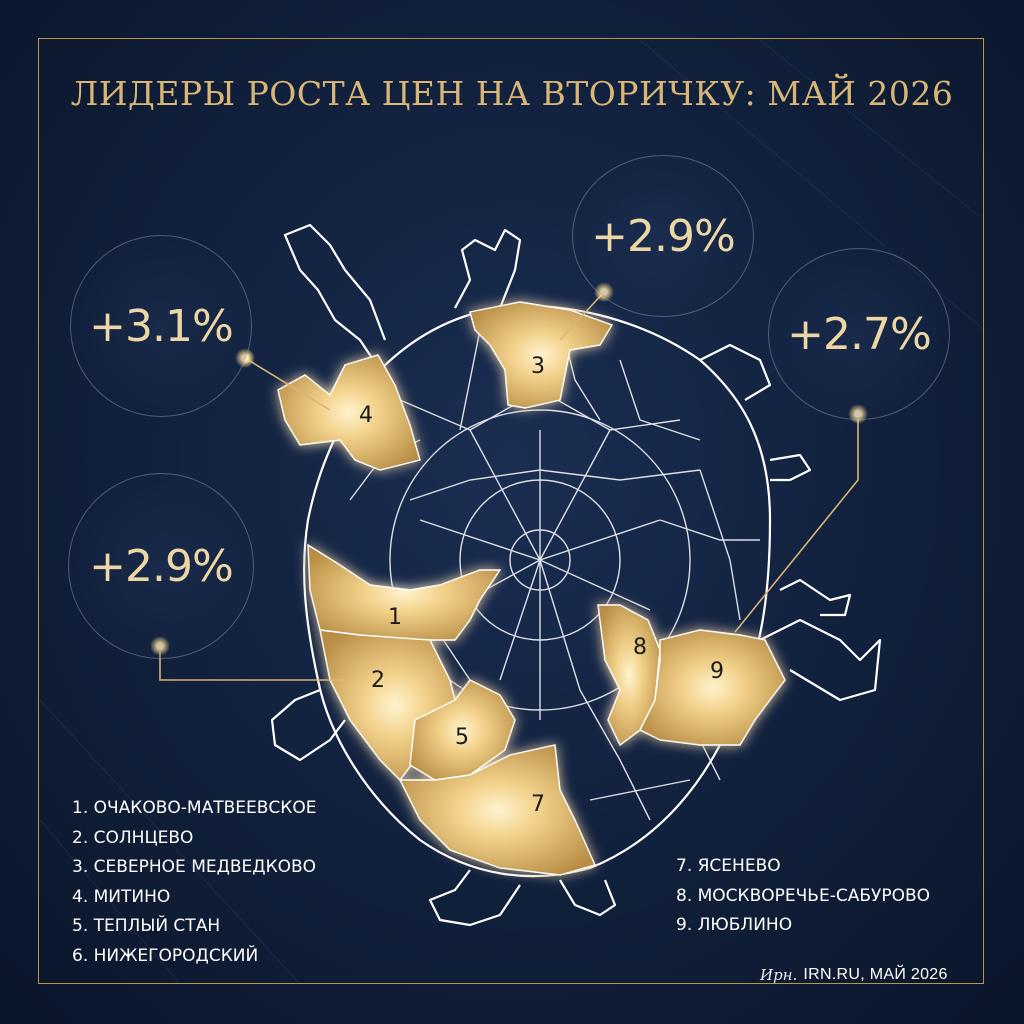 This screenshot has width=1024, height=1024. Describe the element at coordinates (462, 737) in the screenshot. I see `marker-5: 5` at that location.